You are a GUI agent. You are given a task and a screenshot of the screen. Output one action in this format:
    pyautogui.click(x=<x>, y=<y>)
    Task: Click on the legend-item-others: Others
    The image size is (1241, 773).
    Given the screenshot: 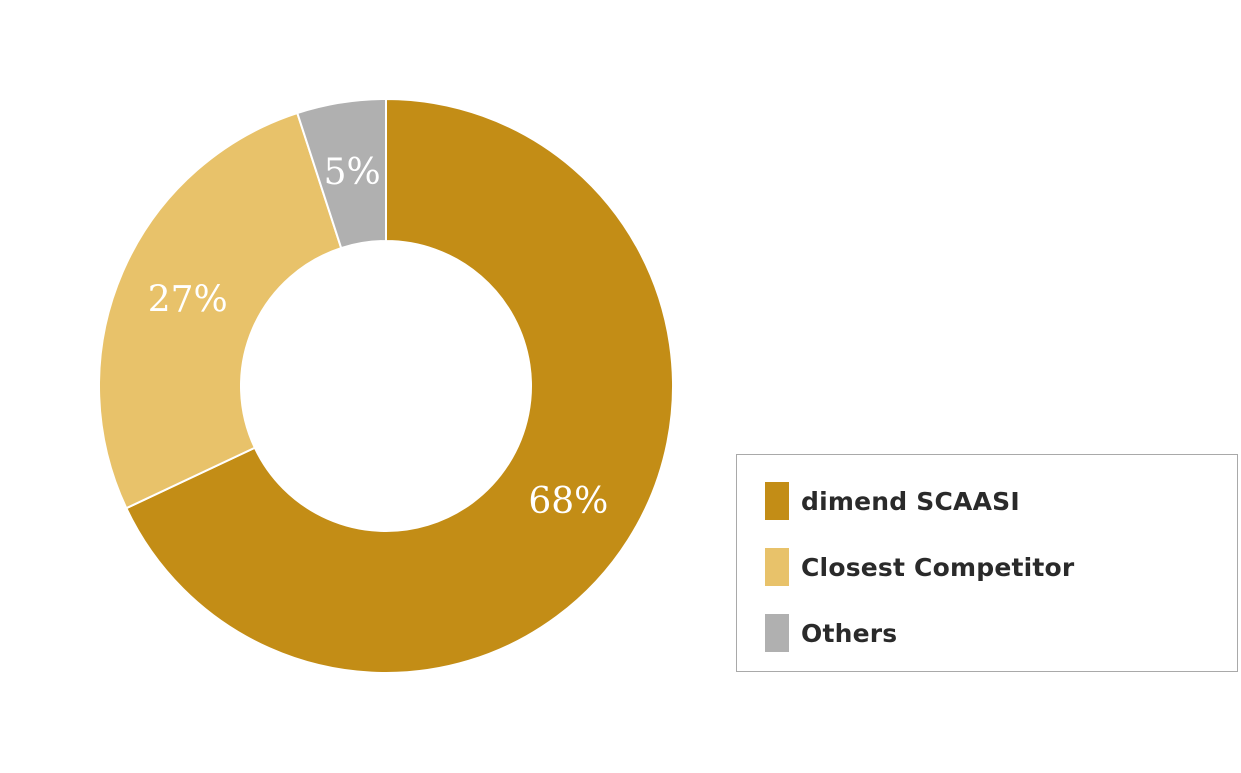 What is the action you would take?
    pyautogui.click(x=831, y=633)
    